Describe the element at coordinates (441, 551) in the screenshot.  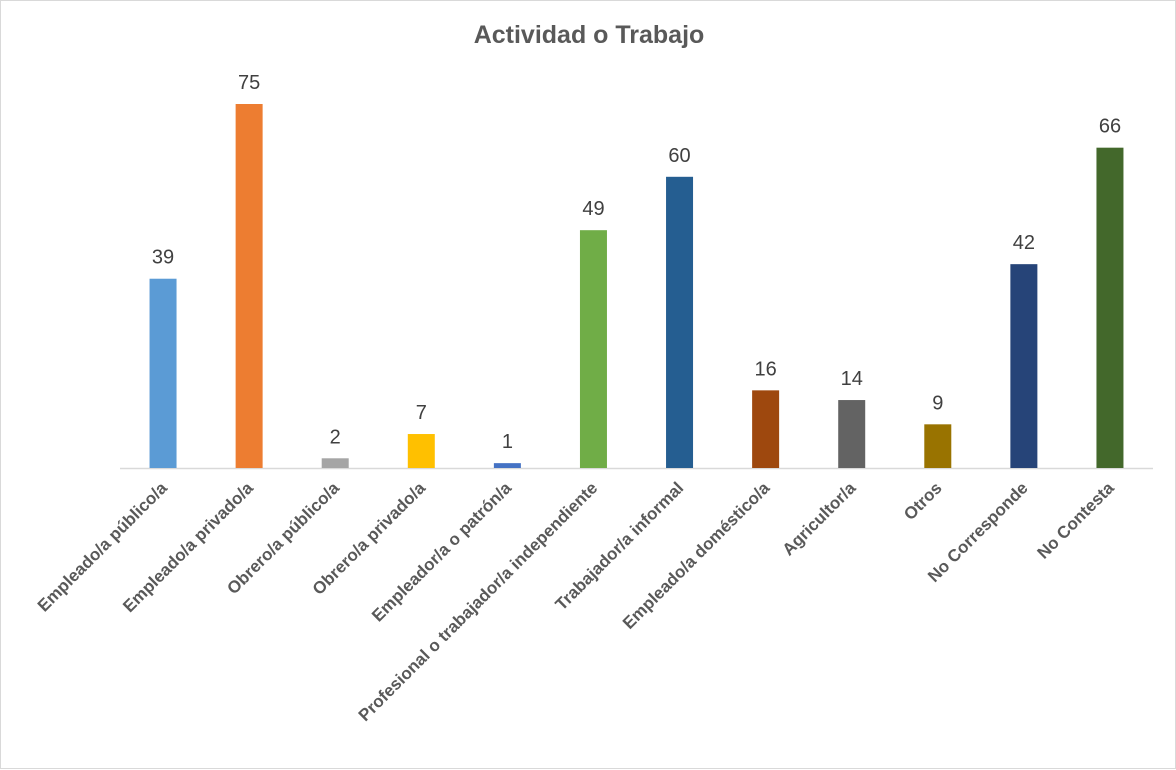
I see `tick-label-5: Empleador/a o patrón/a` at that location.